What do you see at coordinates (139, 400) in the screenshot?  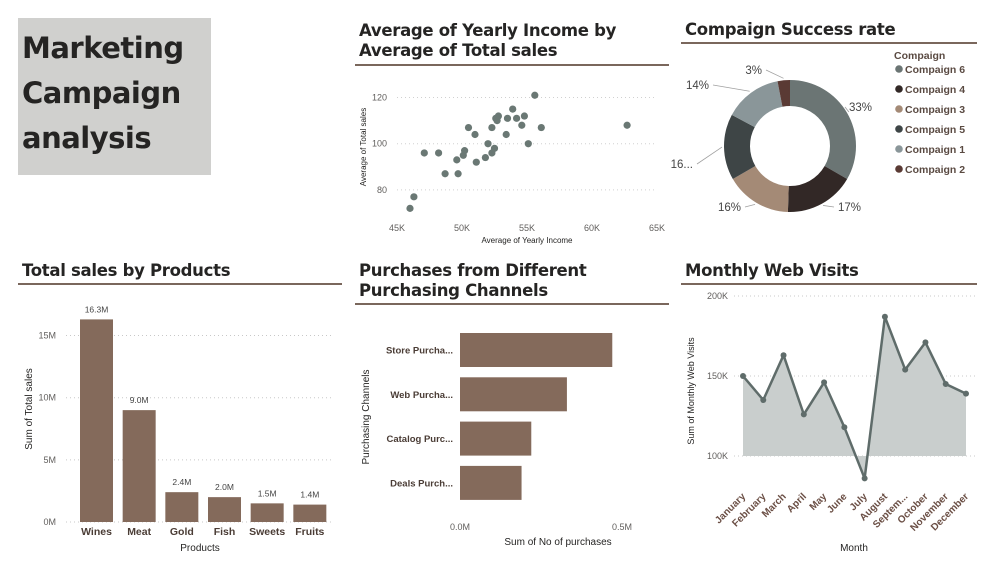 I see `bar-data-label: 9.0M` at bounding box center [139, 400].